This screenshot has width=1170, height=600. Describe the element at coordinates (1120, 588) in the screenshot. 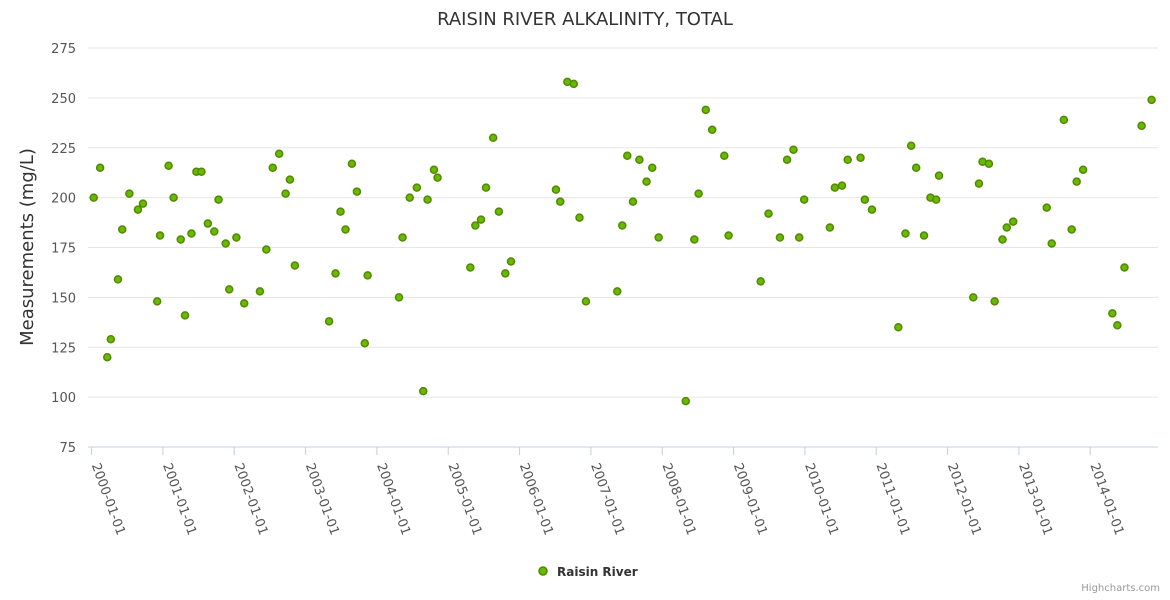

I see `chart-credit: Highcharts.com` at that location.